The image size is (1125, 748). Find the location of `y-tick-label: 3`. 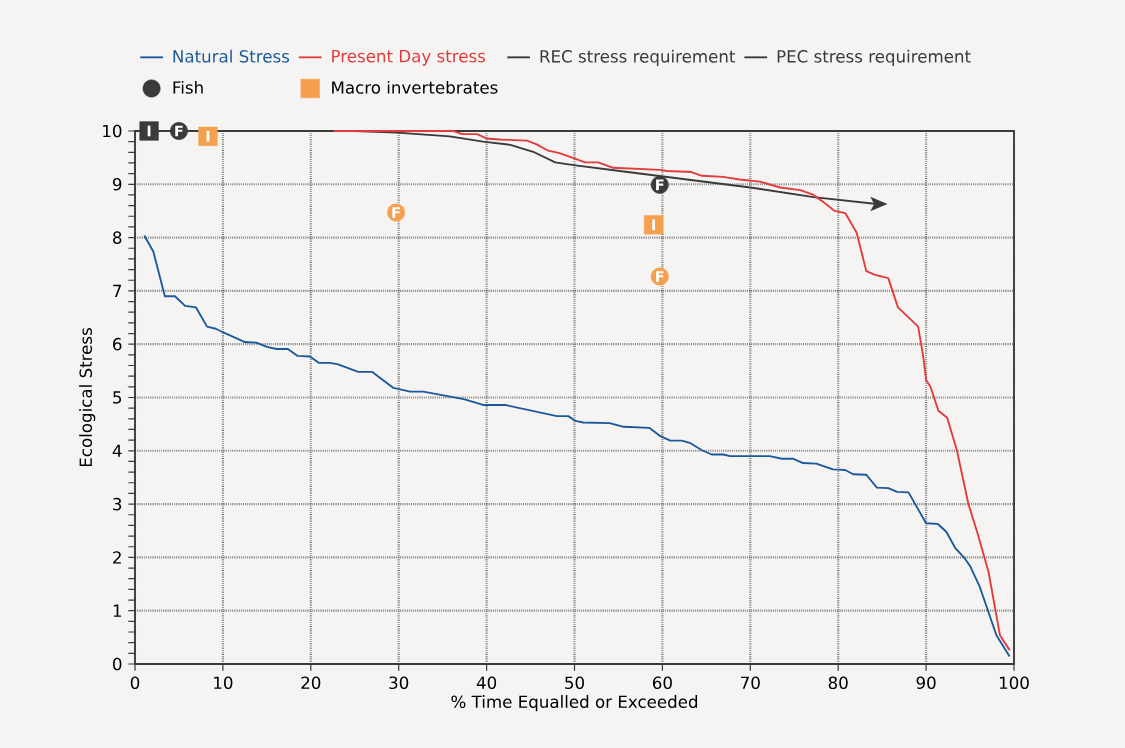

y-tick-label: 3 is located at coordinates (117, 504).